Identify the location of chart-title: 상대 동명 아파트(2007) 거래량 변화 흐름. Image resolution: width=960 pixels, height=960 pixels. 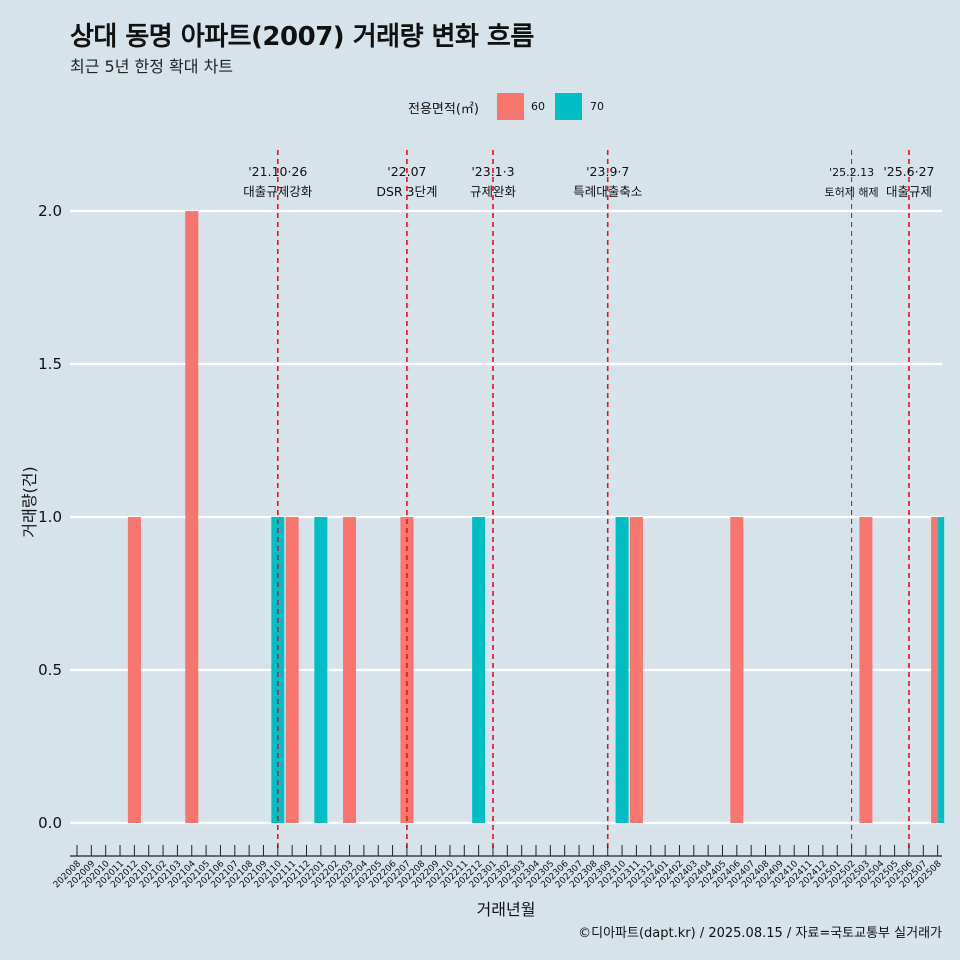
(302, 37).